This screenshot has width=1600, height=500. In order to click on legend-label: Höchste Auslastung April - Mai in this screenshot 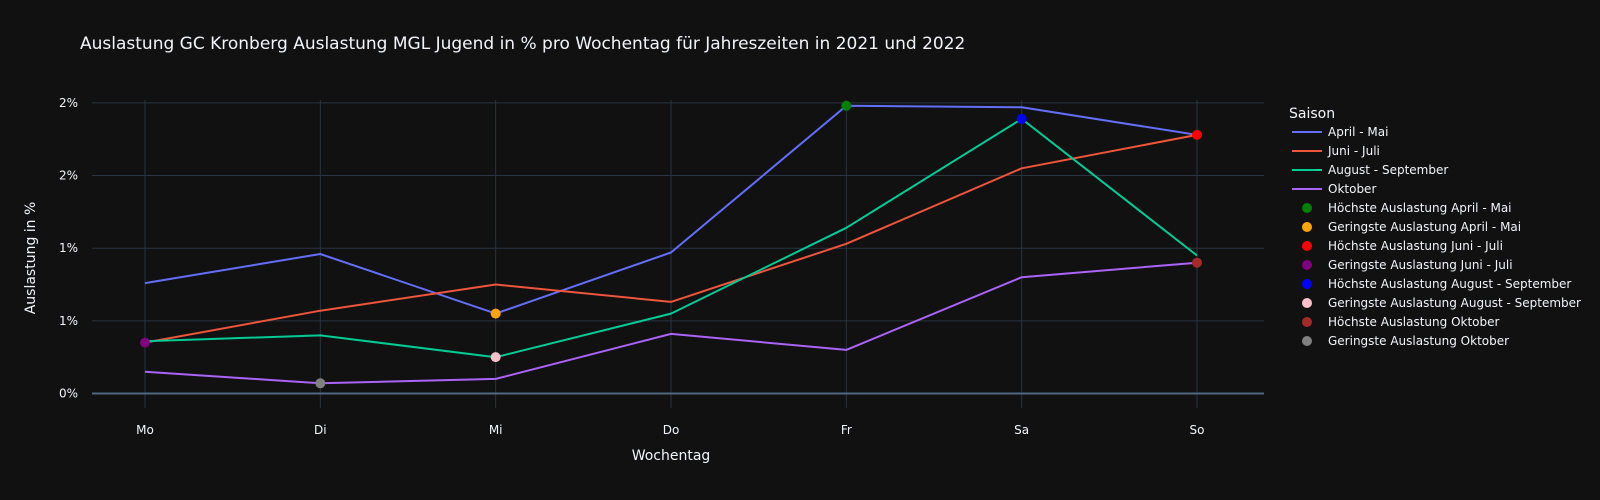, I will do `click(1420, 208)`.